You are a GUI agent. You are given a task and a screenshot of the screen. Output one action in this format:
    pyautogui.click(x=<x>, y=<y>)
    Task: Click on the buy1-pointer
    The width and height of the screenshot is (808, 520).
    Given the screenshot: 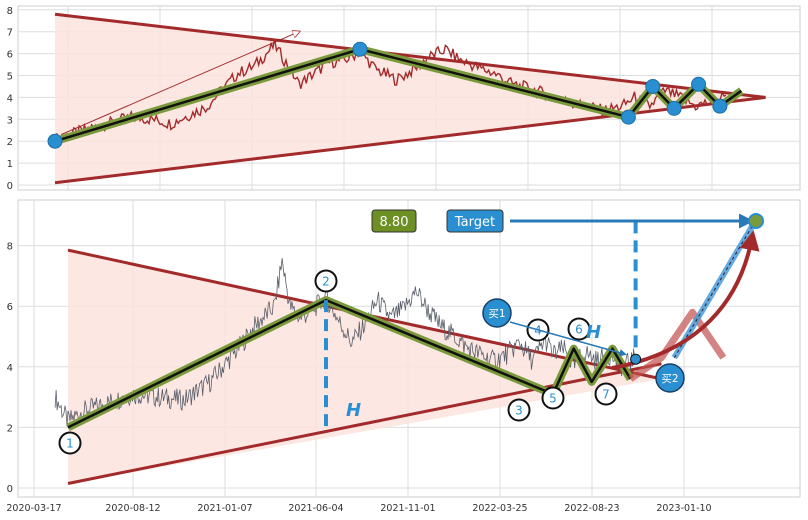 What is the action you would take?
    pyautogui.click(x=568, y=339)
    